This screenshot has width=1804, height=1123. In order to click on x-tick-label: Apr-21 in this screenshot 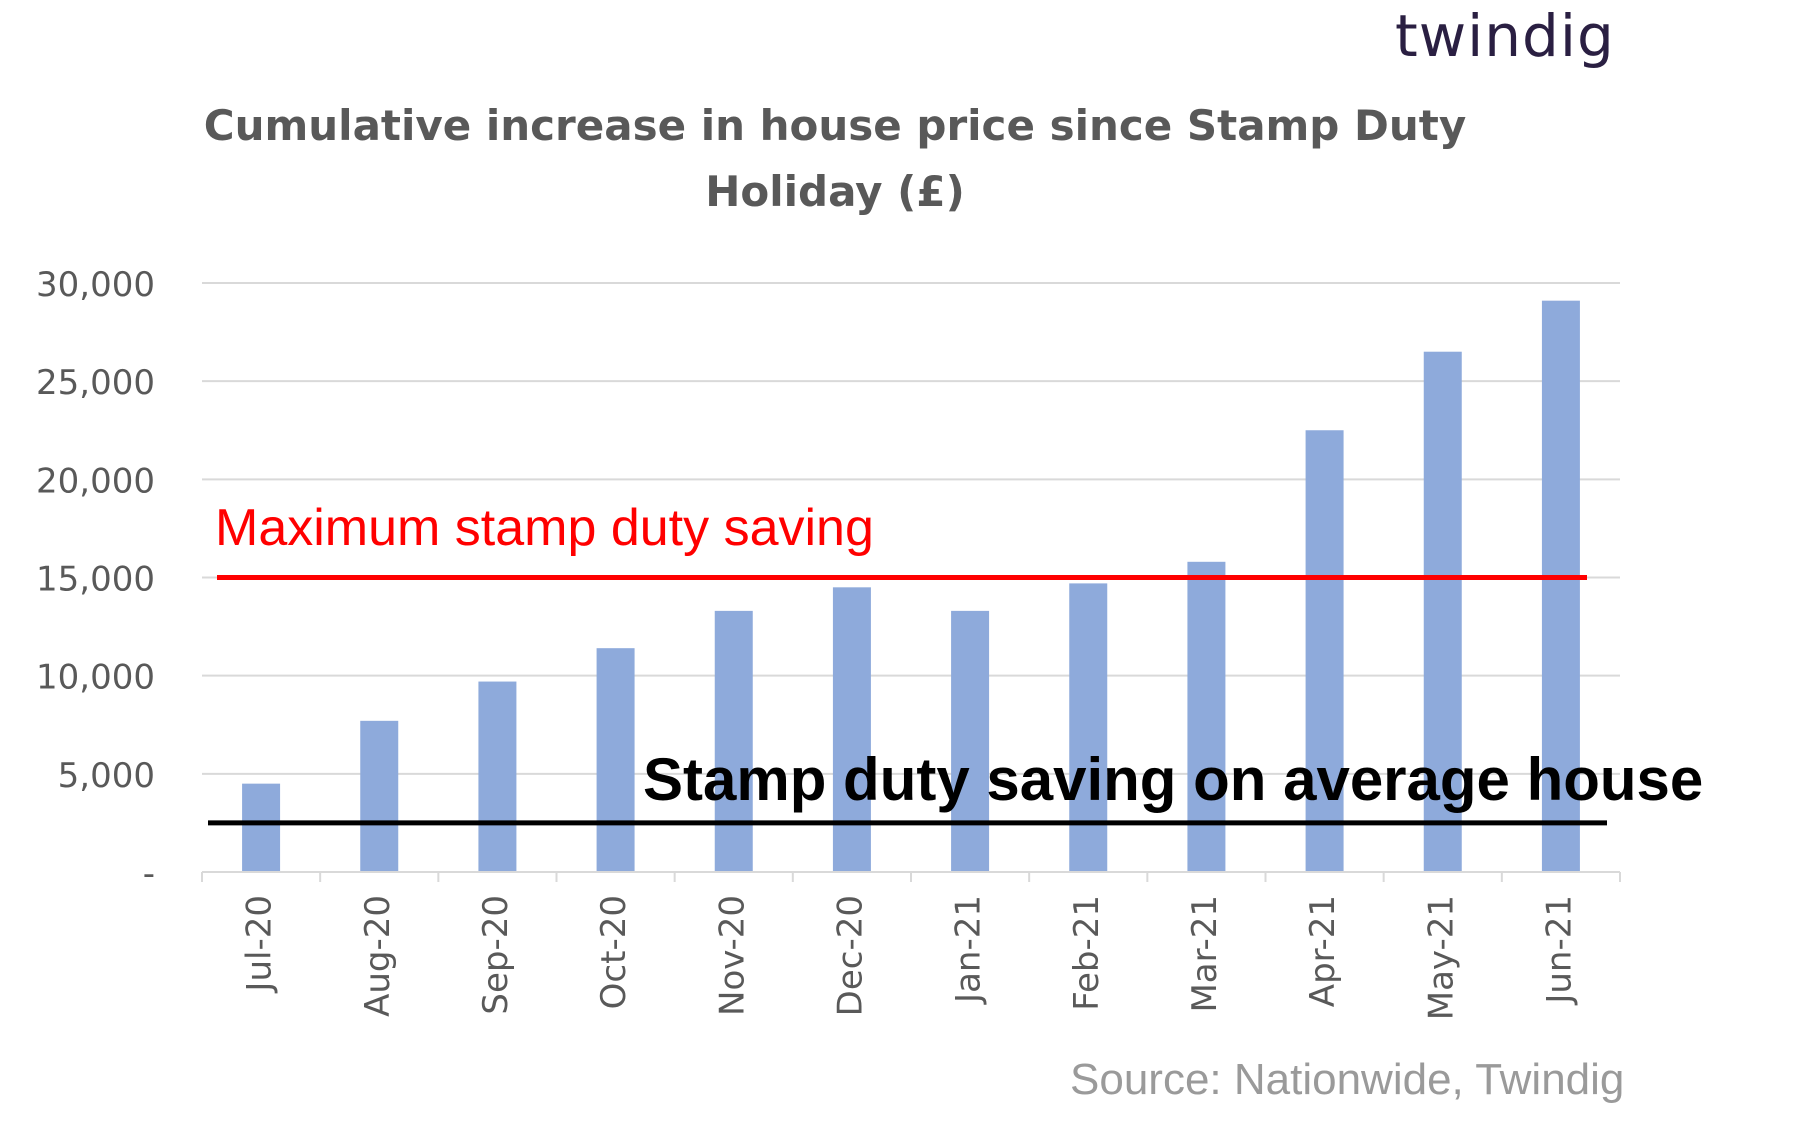, I will do `click(1323, 951)`.